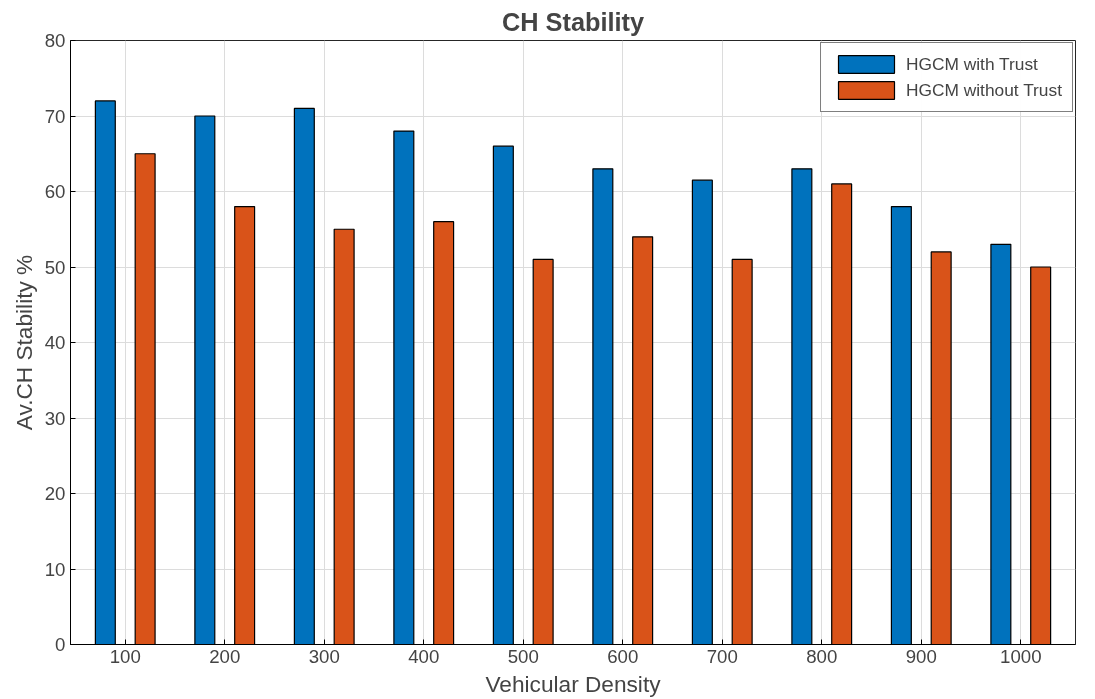  I want to click on x-tick-label: 1000, so click(1021, 656).